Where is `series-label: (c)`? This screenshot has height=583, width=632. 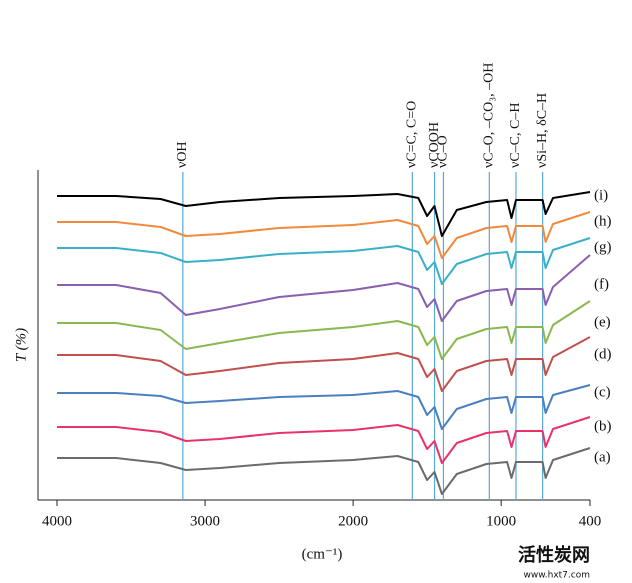
series-label: (c) is located at coordinates (602, 392).